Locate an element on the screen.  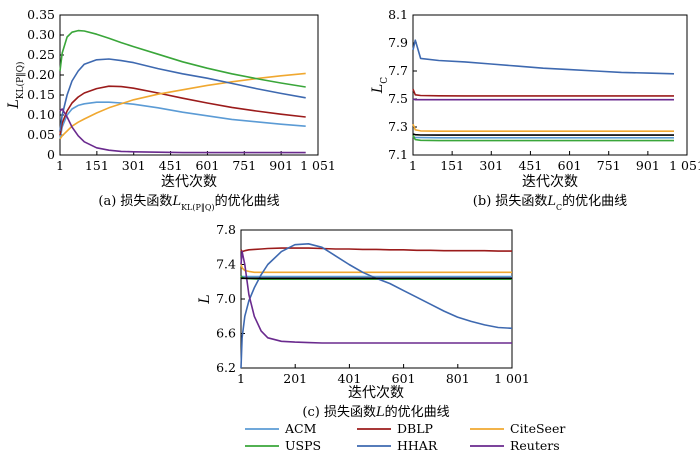
y-tick-label: 7.3 is located at coordinates (398, 126).